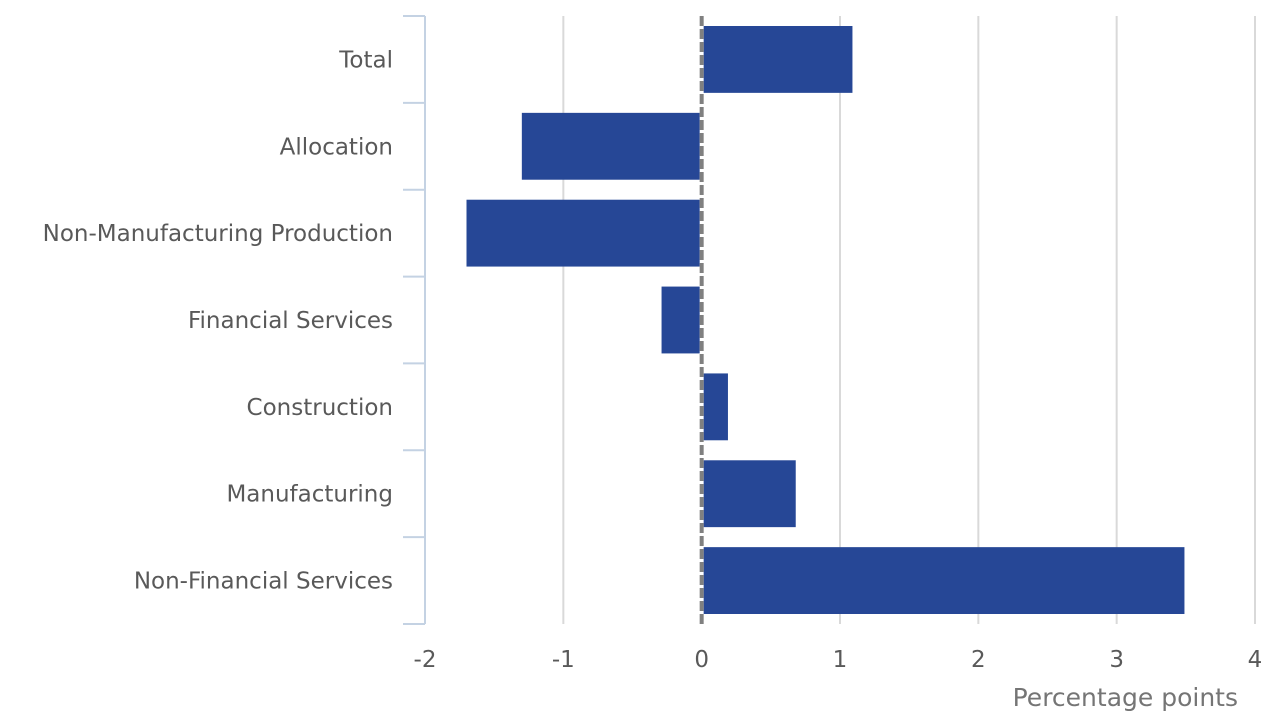 This screenshot has height=711, width=1265. I want to click on x-tick-label: 1, so click(840, 660).